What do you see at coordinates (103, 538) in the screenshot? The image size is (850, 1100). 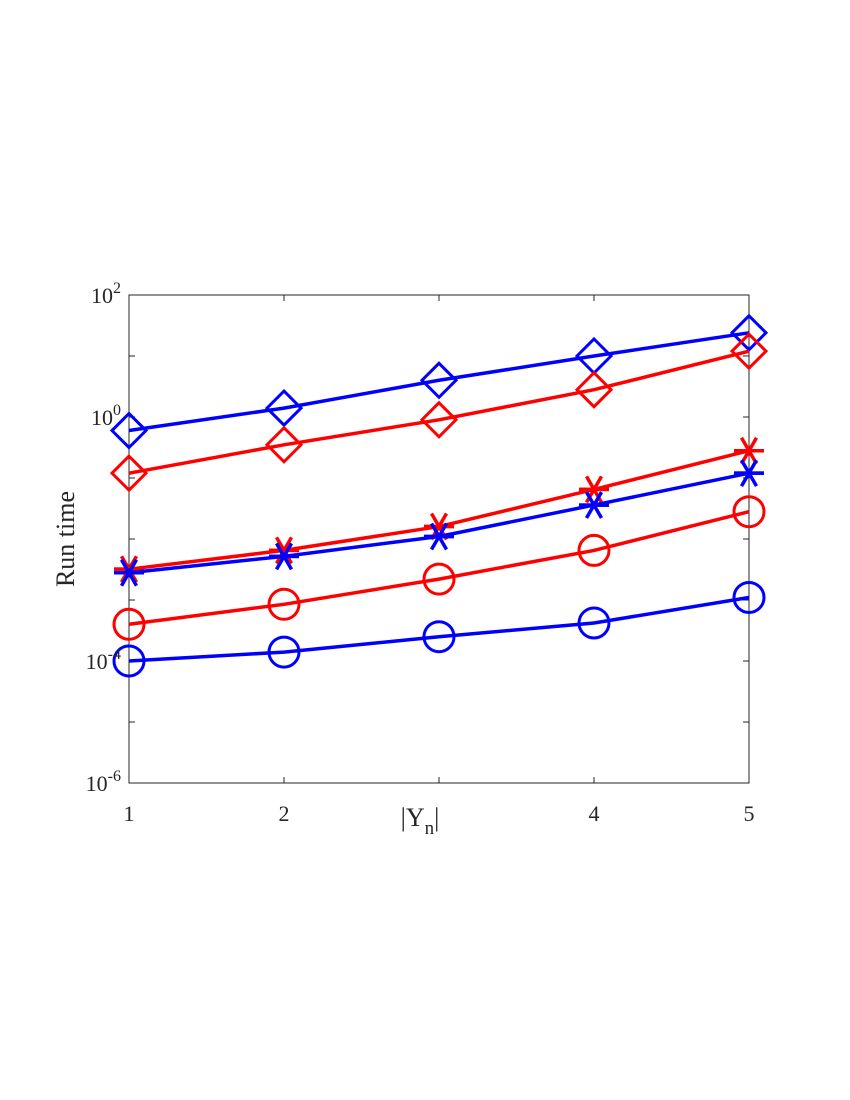 I see `y-tick-labels: 10² 10⁰ 10⁻⁴ 10⁻⁶` at bounding box center [103, 538].